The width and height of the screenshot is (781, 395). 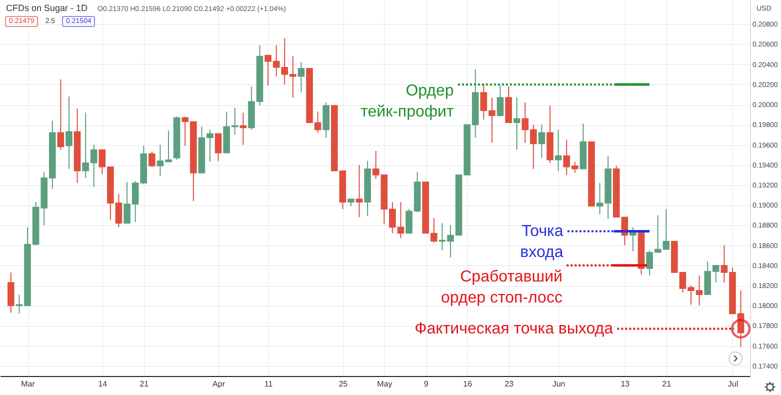 I want to click on chart-title: CFDs on Sugar - 1D, so click(x=47, y=8).